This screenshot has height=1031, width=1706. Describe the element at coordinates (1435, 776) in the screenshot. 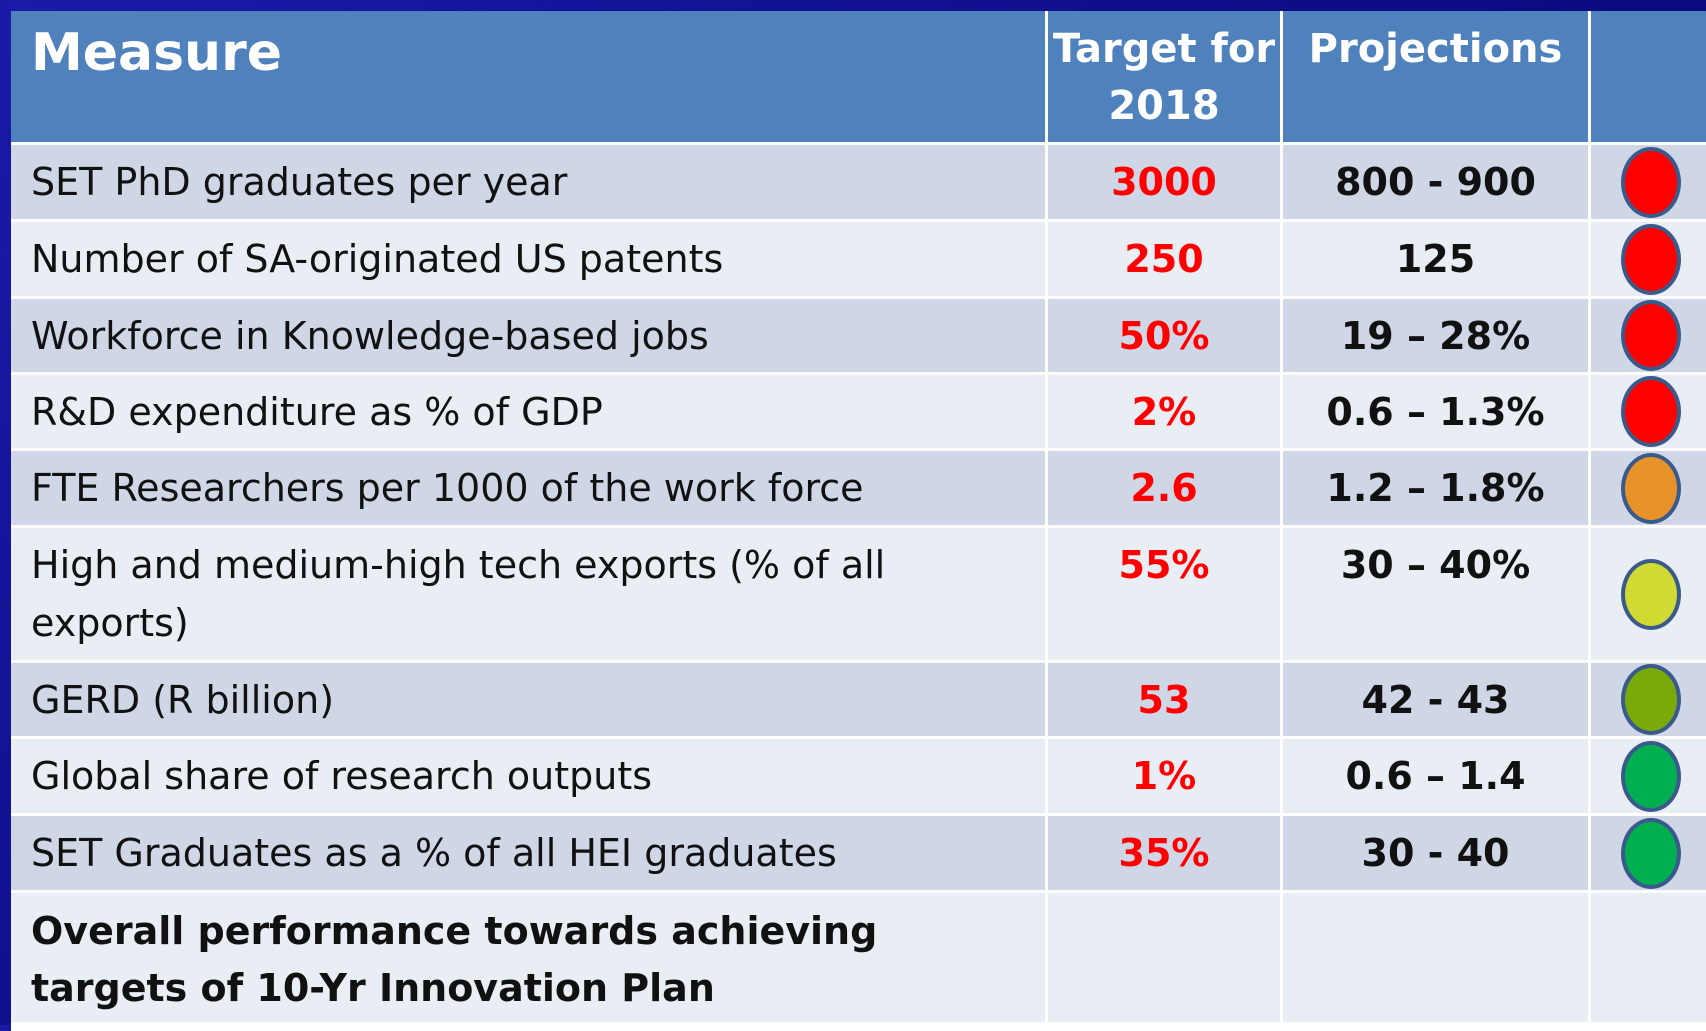

I see `projection-cell: 0.6 – 1.4` at that location.